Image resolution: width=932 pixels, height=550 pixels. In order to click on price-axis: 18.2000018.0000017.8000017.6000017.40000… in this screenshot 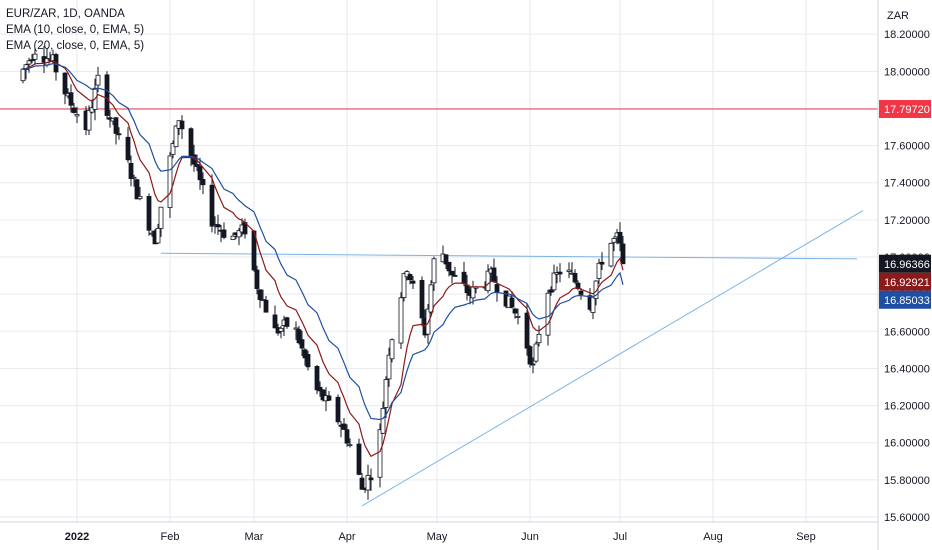, I will do `click(904, 275)`.